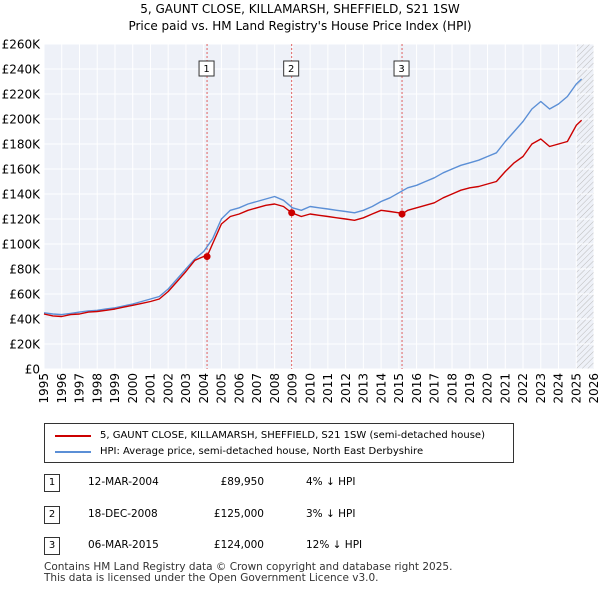 Image resolution: width=600 pixels, height=590 pixels. I want to click on x-tick-label: 1998, so click(97, 388).